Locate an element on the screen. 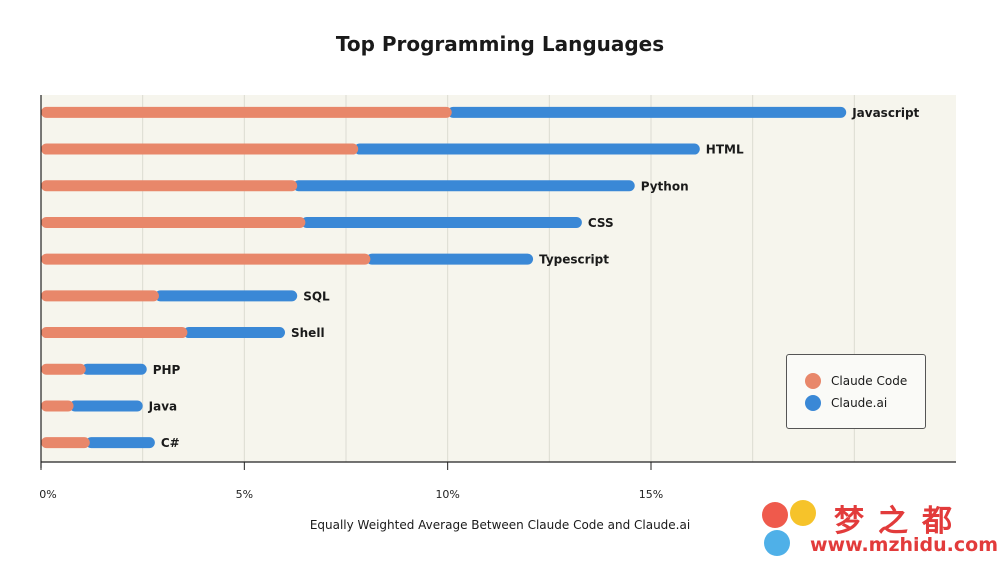  legend-label-claude-ai: Claude.ai is located at coordinates (859, 403).